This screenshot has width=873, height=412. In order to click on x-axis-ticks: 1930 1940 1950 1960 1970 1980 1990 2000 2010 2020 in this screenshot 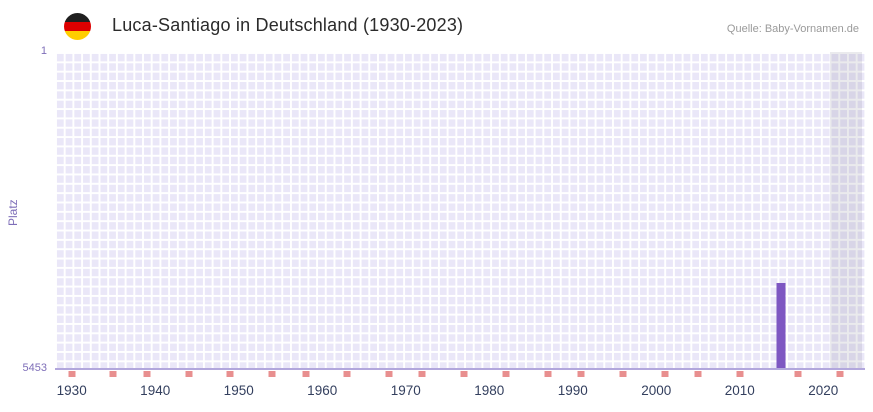, I will do `click(460, 393)`.